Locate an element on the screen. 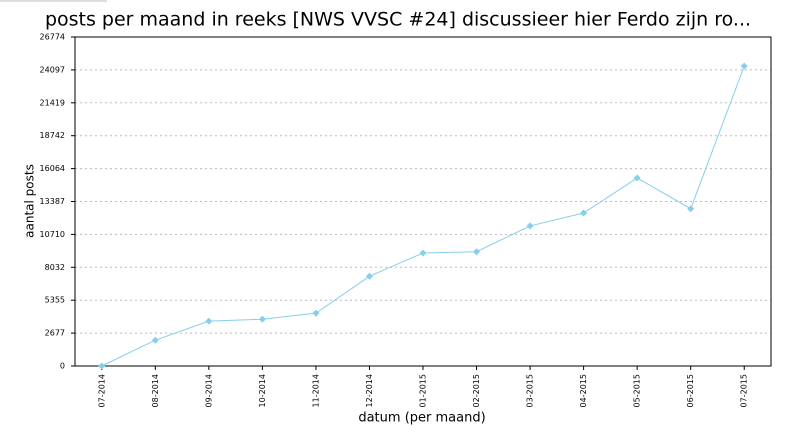 Image resolution: width=795 pixels, height=442 pixels. x-axis-label: datum (per maand) is located at coordinates (421, 418).